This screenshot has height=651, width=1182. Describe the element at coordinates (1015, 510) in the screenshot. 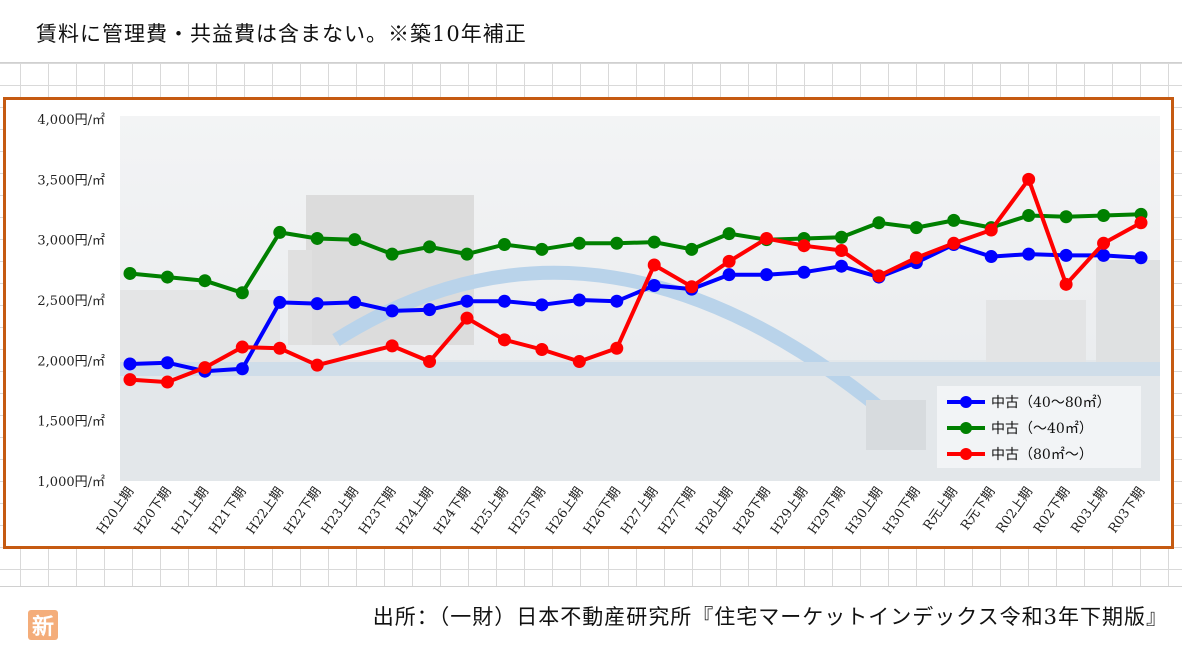

I see `x-tick-label: R02上期` at that location.